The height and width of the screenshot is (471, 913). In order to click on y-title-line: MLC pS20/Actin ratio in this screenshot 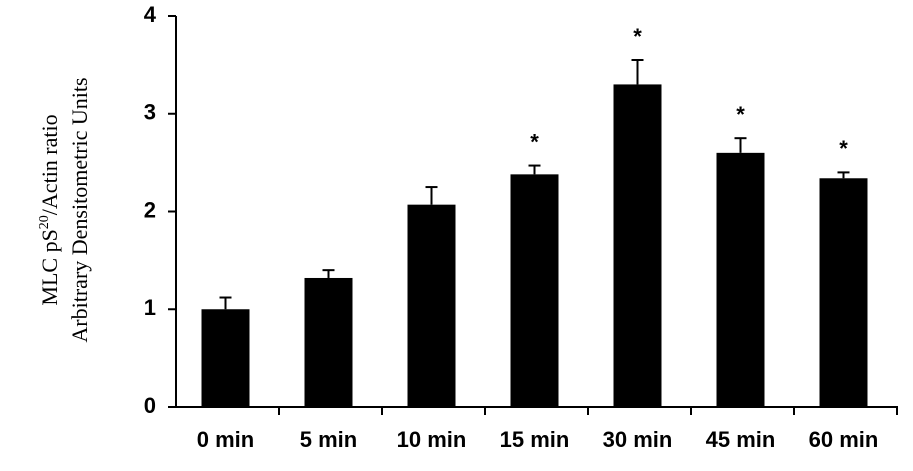, I will do `click(49, 209)`.